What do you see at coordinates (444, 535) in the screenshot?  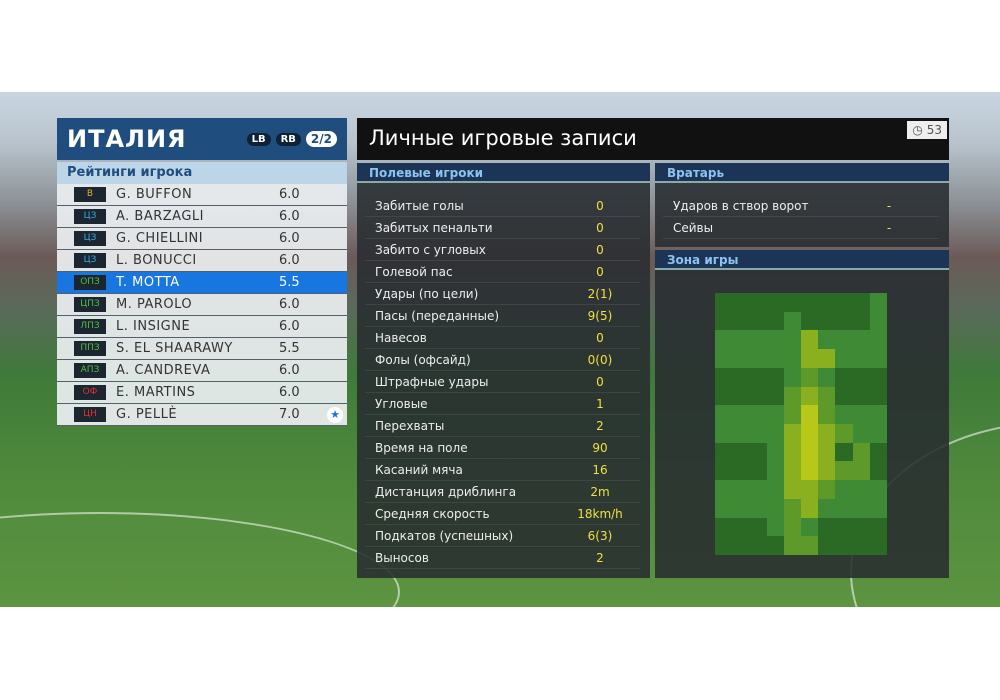 I see `stat-label: Подкатов (успешных)` at bounding box center [444, 535].